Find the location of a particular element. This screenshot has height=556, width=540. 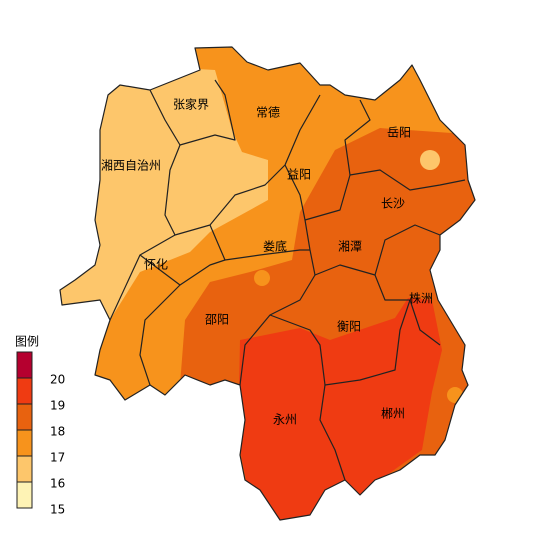

city-label: 邵阳 is located at coordinates (217, 320).